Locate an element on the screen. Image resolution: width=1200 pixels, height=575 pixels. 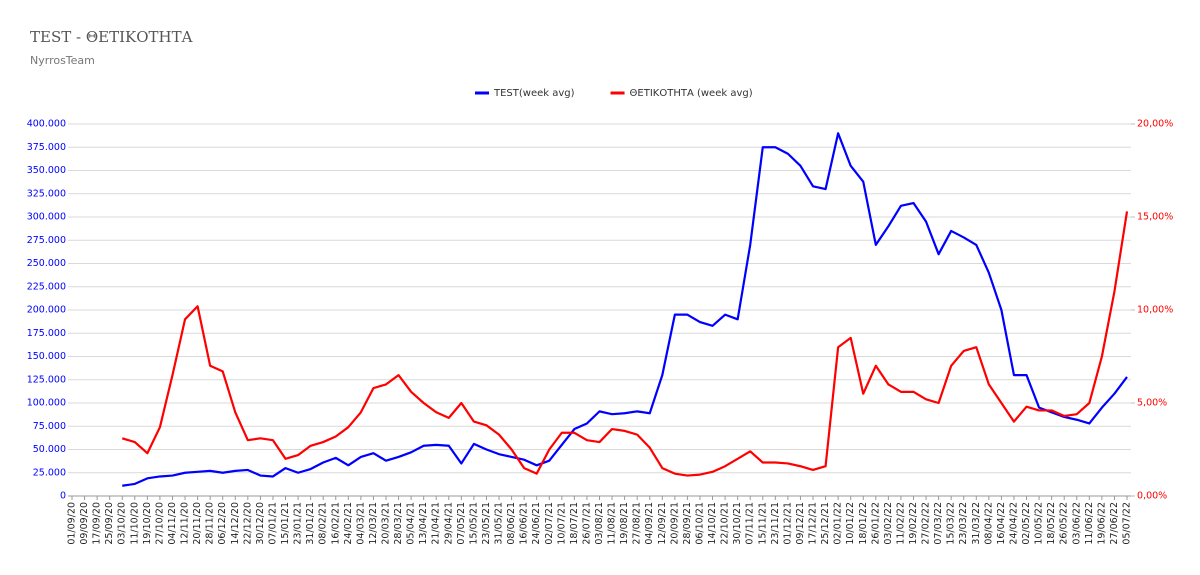
x-tick-label: 11/06/22 is located at coordinates (1089, 523).